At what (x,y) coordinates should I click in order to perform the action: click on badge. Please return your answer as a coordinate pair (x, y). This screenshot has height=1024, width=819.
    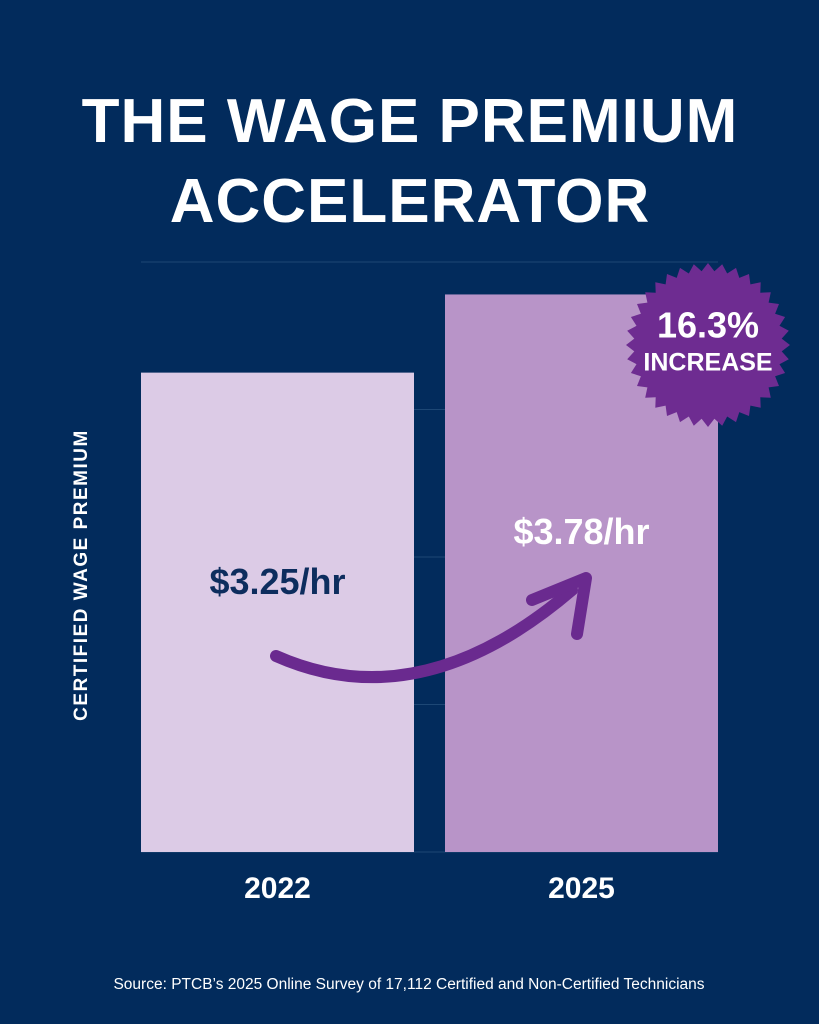
    Looking at the image, I should click on (708, 345).